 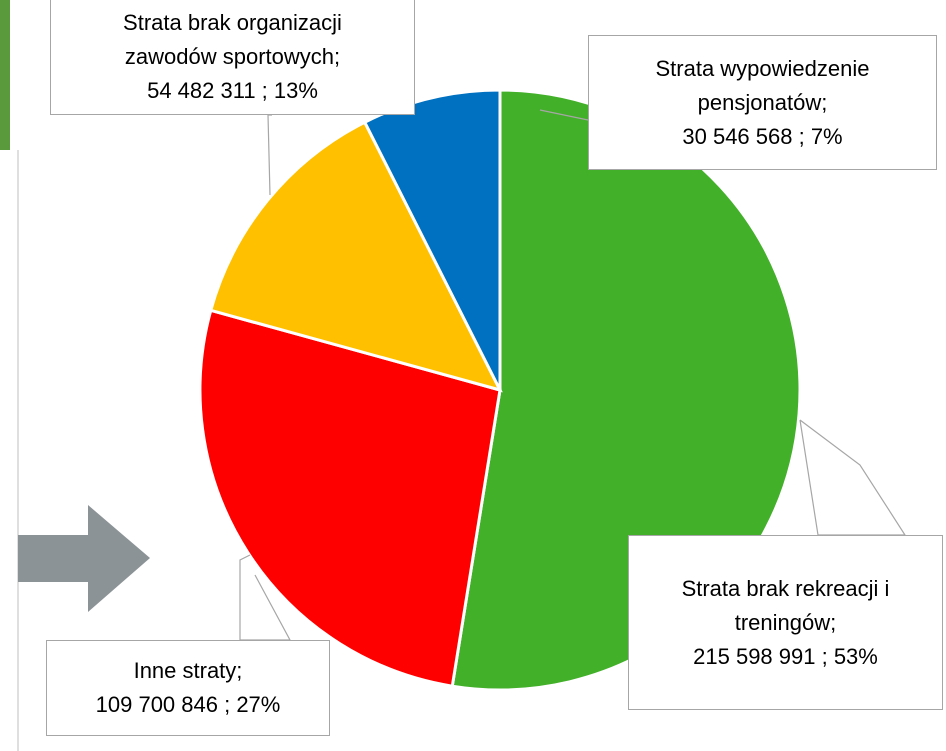 What do you see at coordinates (5, 75) in the screenshot?
I see `side-strip` at bounding box center [5, 75].